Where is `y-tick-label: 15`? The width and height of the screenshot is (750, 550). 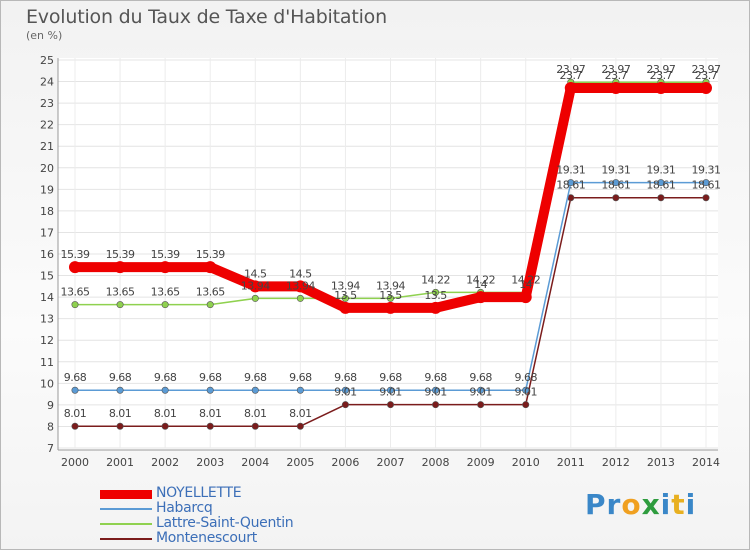 y-tick-label: 15 is located at coordinates (47, 276).